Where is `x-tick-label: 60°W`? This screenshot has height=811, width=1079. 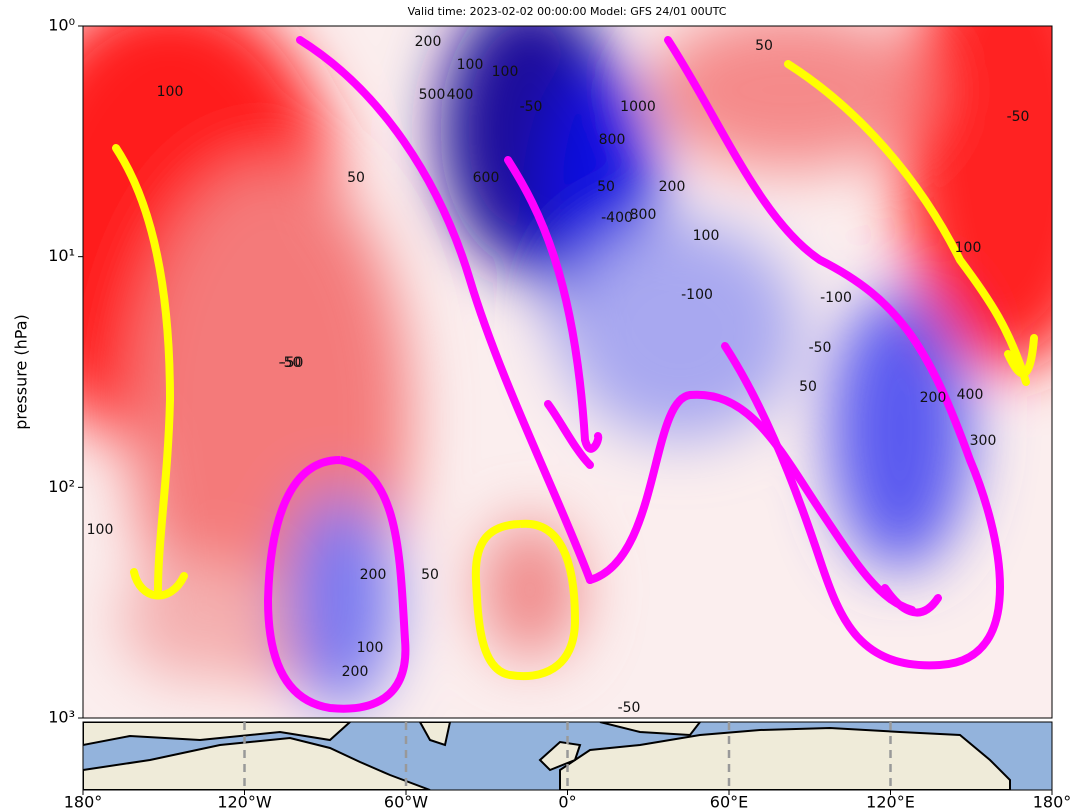 x-tick-label: 60°W is located at coordinates (406, 802).